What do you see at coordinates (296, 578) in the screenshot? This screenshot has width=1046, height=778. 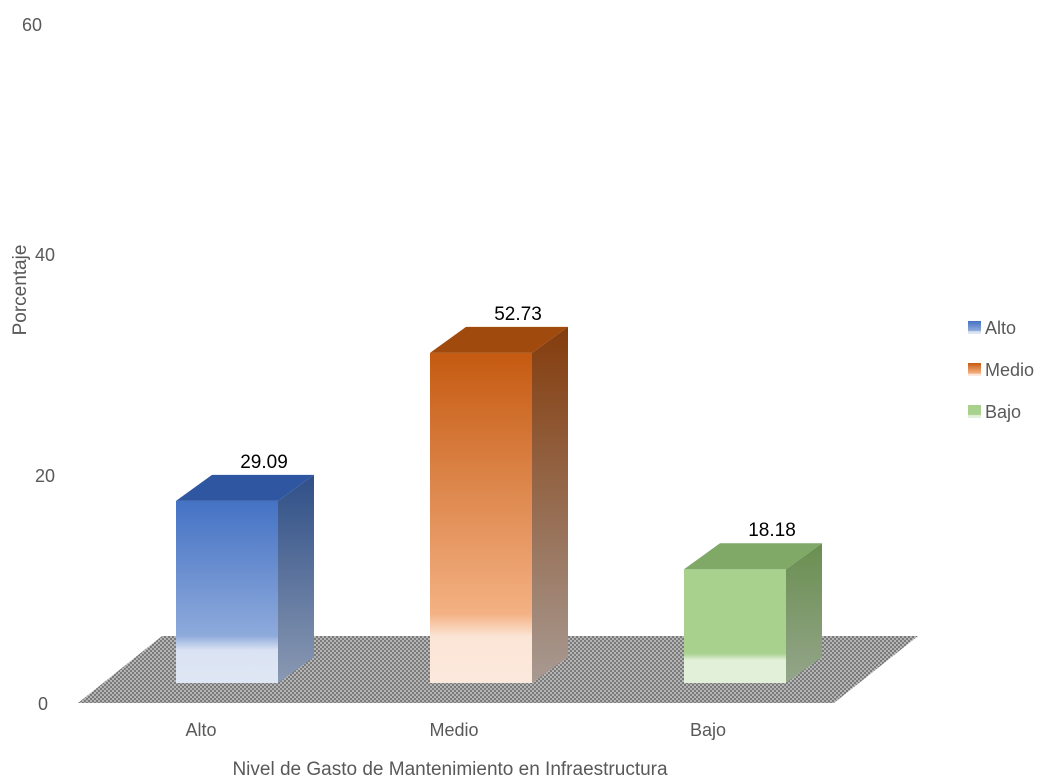 I see `bar-side-alto` at bounding box center [296, 578].